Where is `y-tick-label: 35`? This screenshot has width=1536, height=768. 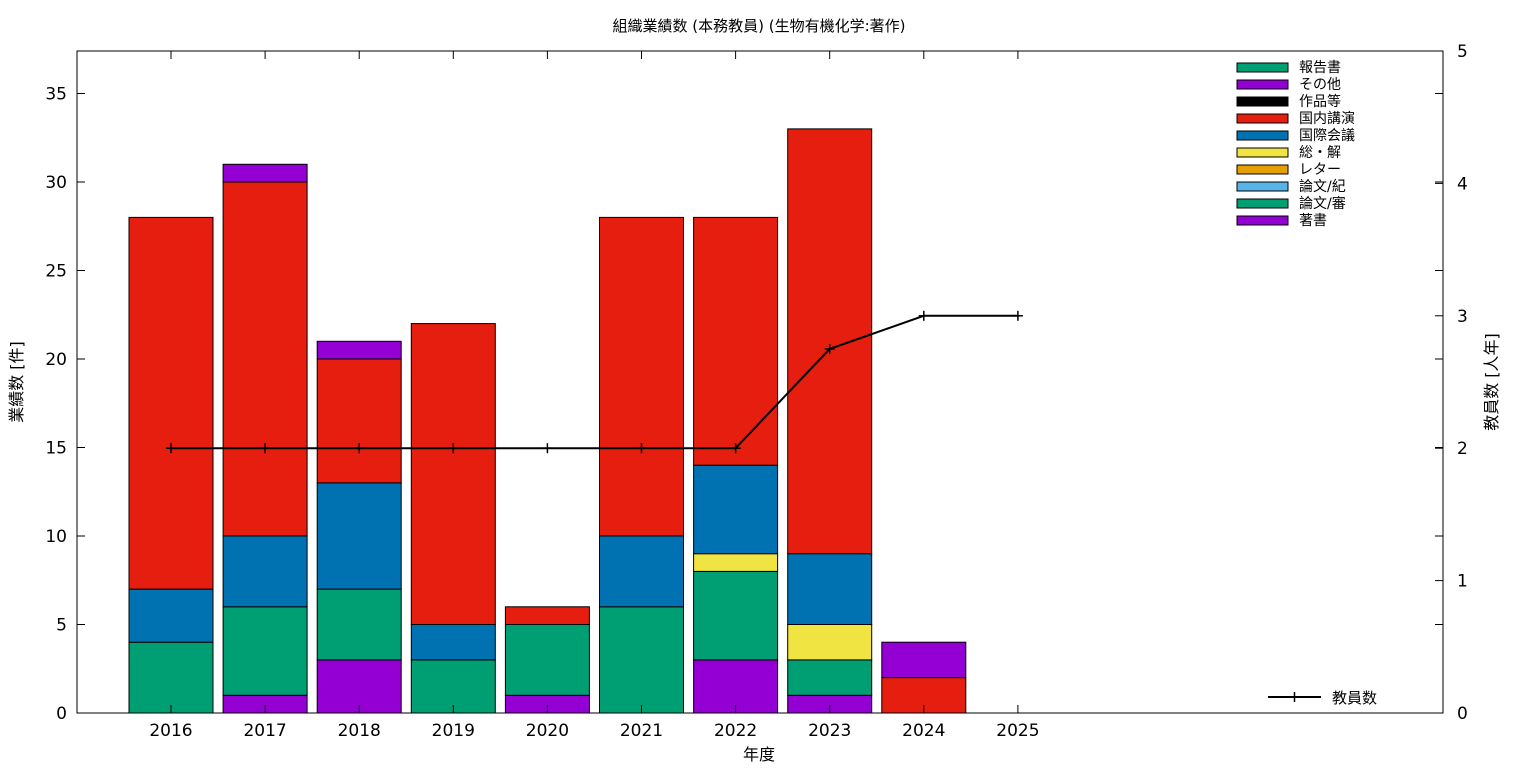
y-tick-label: 35 is located at coordinates (56, 94).